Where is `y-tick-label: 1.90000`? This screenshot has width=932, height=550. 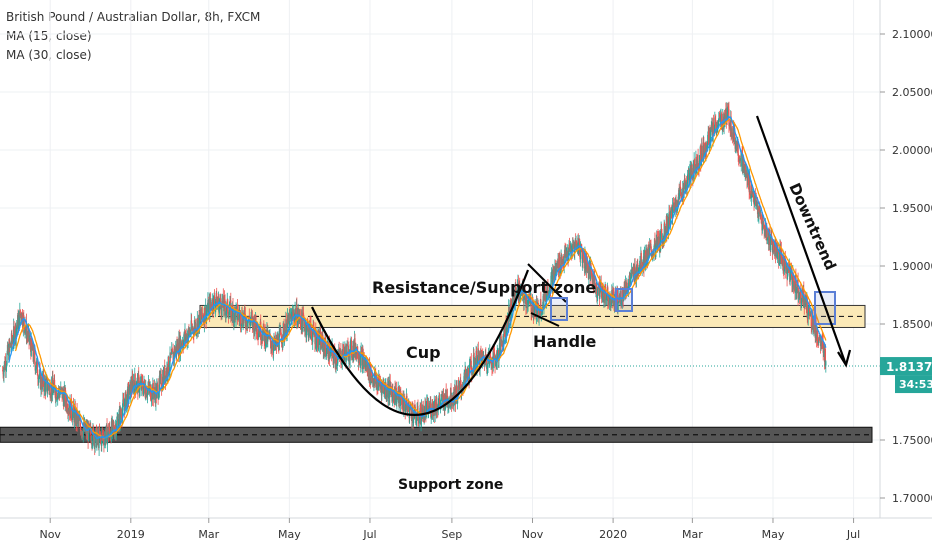 y-tick-label: 1.90000 is located at coordinates (912, 266).